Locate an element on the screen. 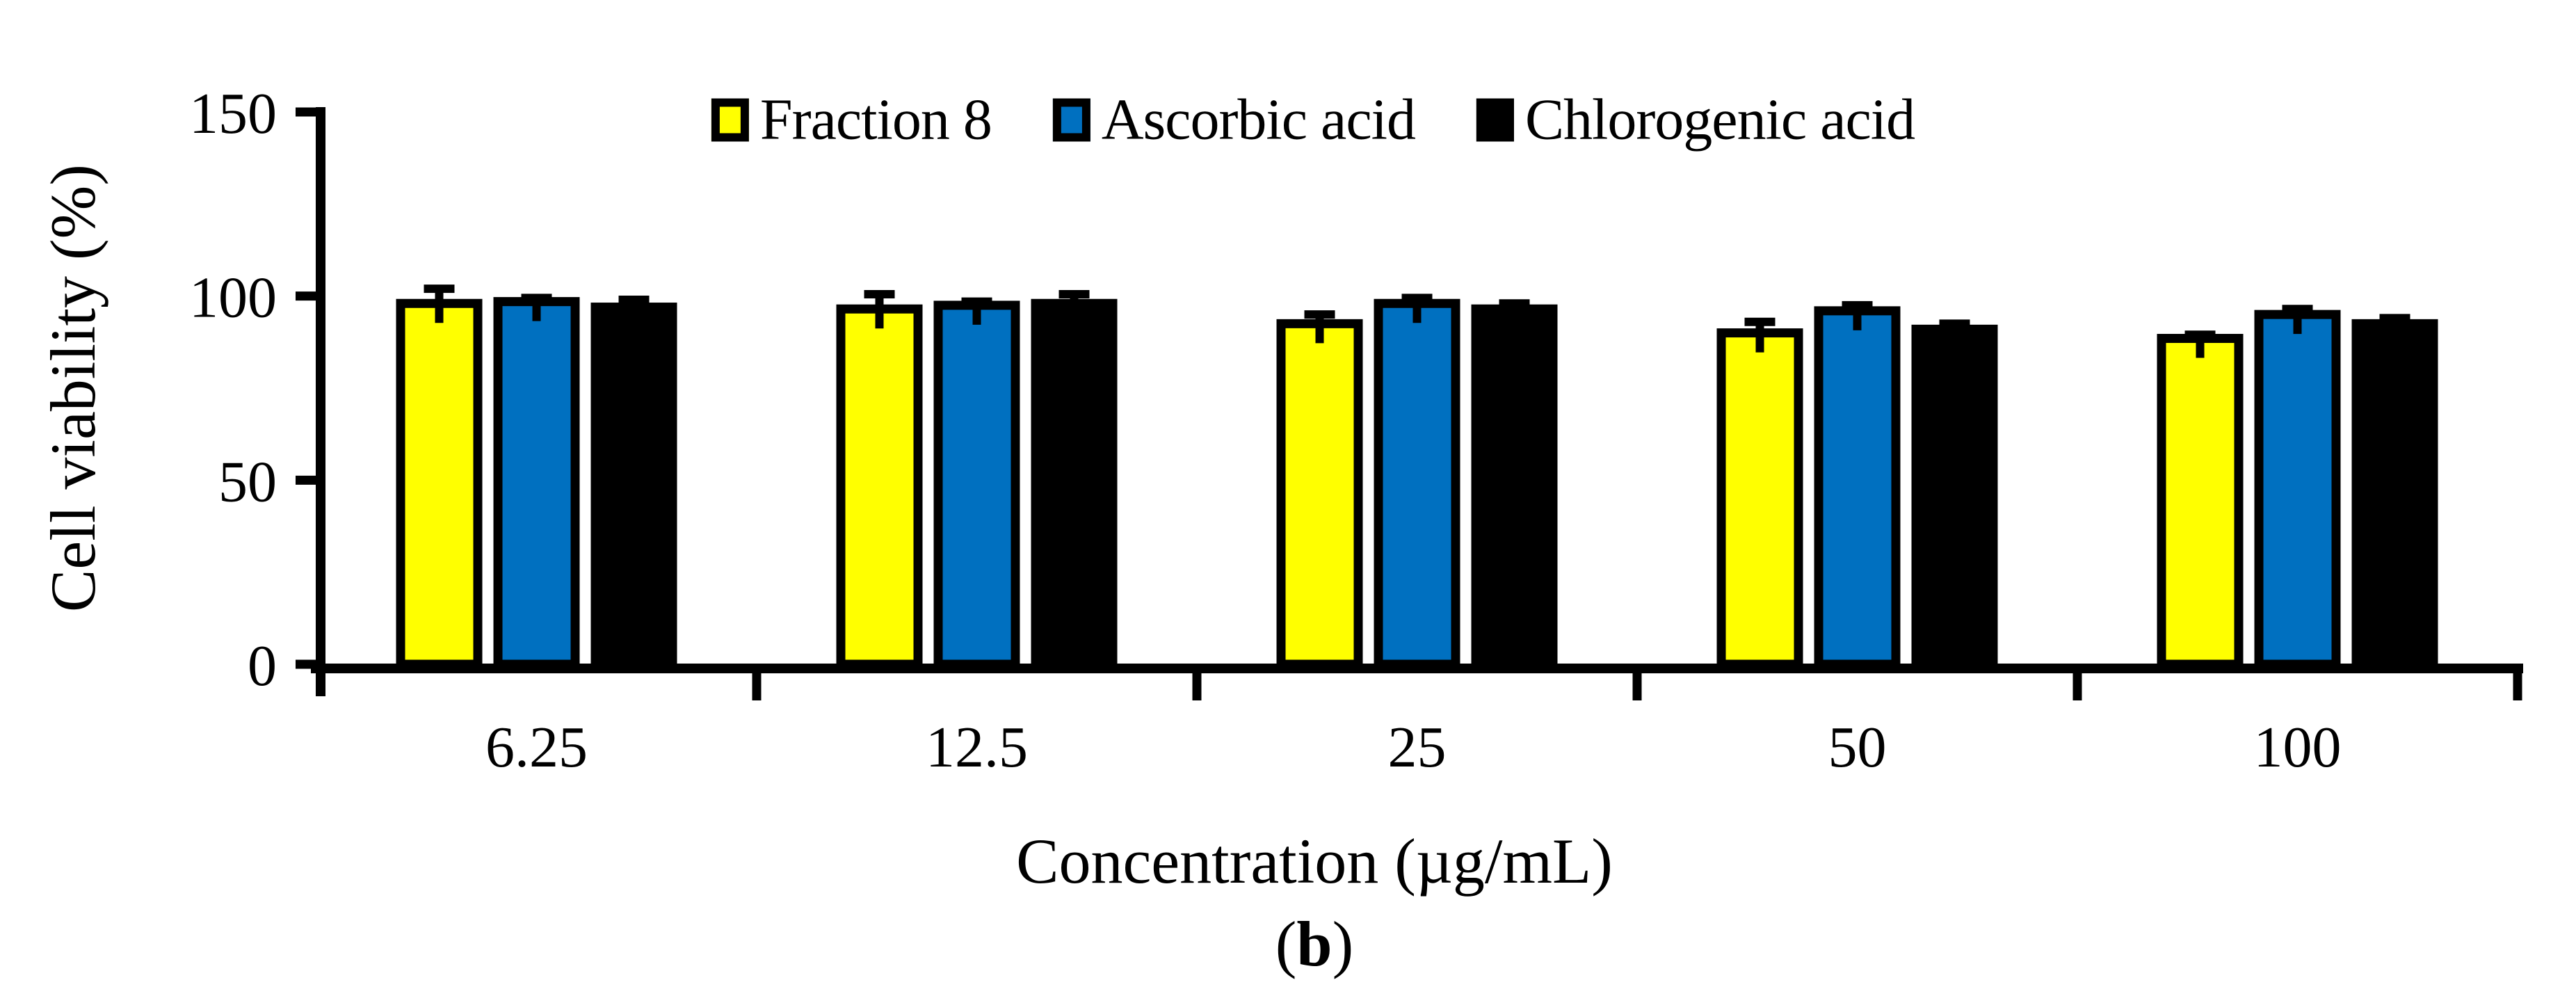 The width and height of the screenshot is (2576, 987). bar-ascorbic-acid-12.5 is located at coordinates (977, 484).